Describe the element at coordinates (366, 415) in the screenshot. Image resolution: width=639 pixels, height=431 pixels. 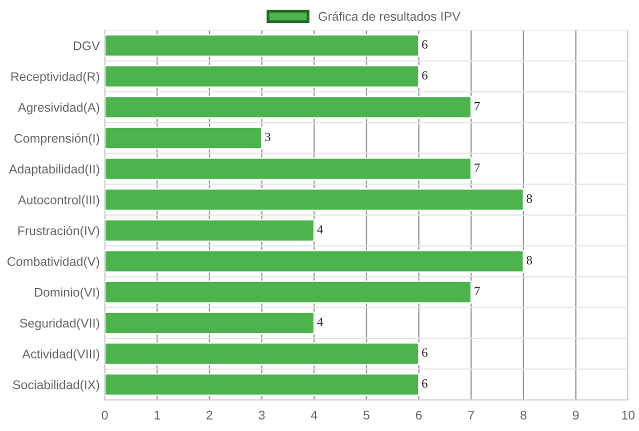
I see `x-tick-label: 5` at that location.